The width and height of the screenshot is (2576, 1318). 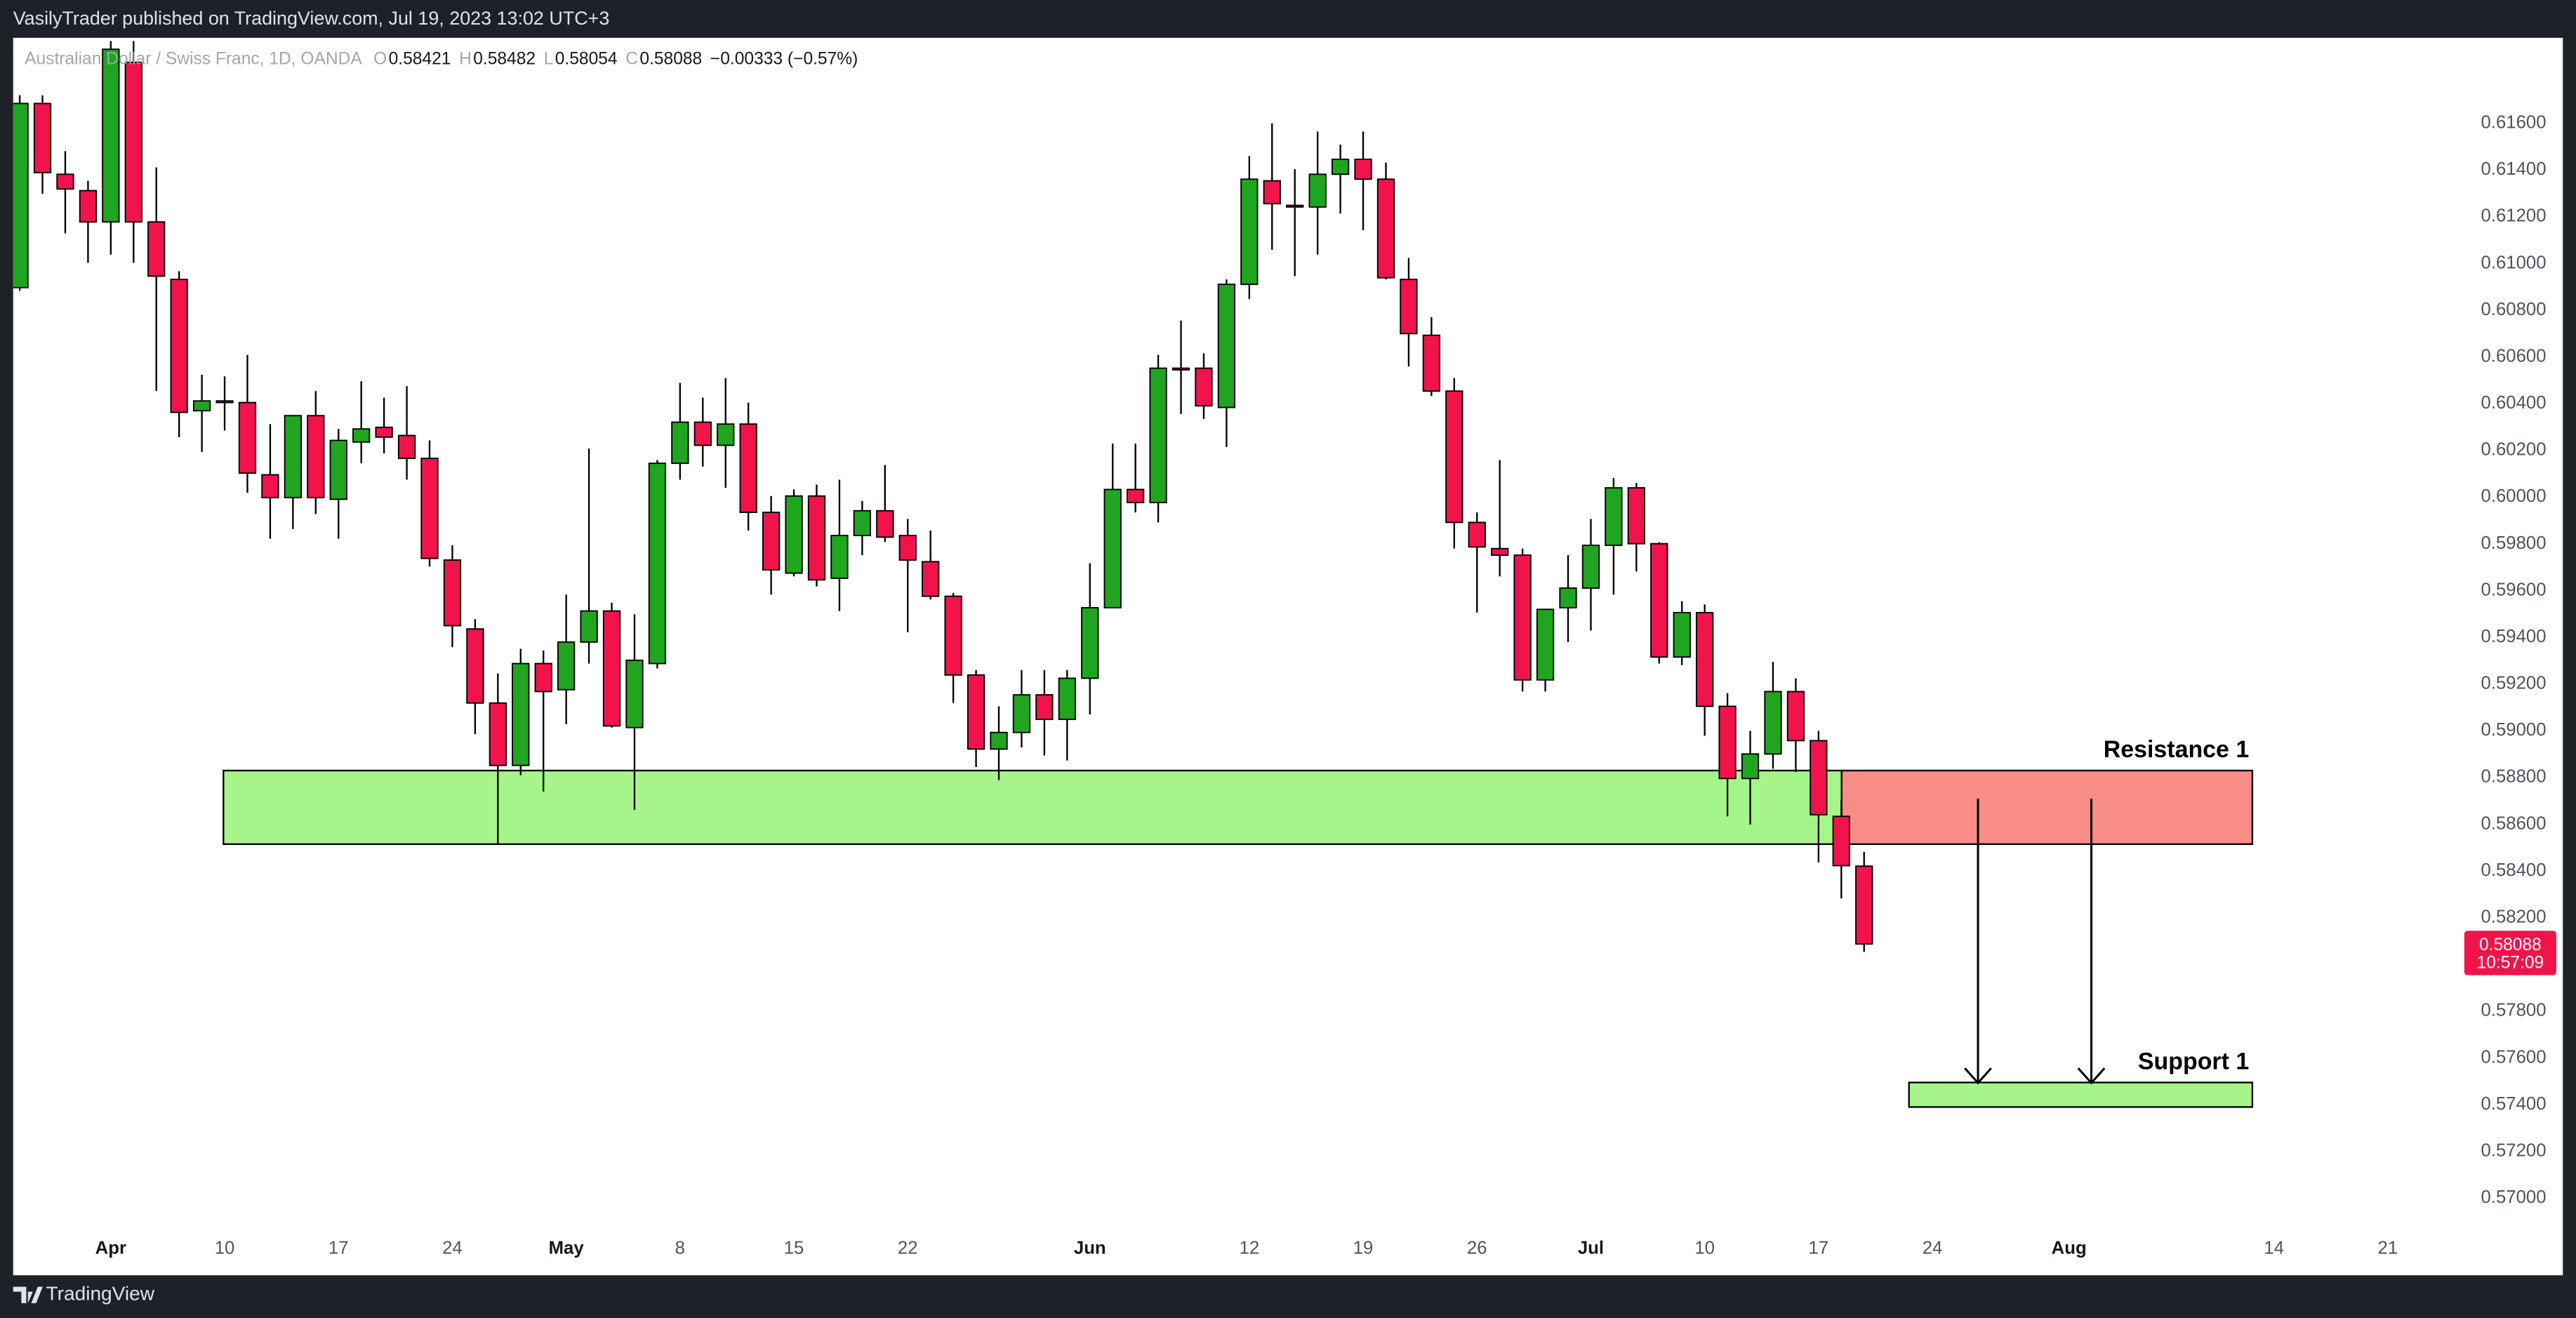 I want to click on x-tick-label: 14, so click(x=2274, y=1248).